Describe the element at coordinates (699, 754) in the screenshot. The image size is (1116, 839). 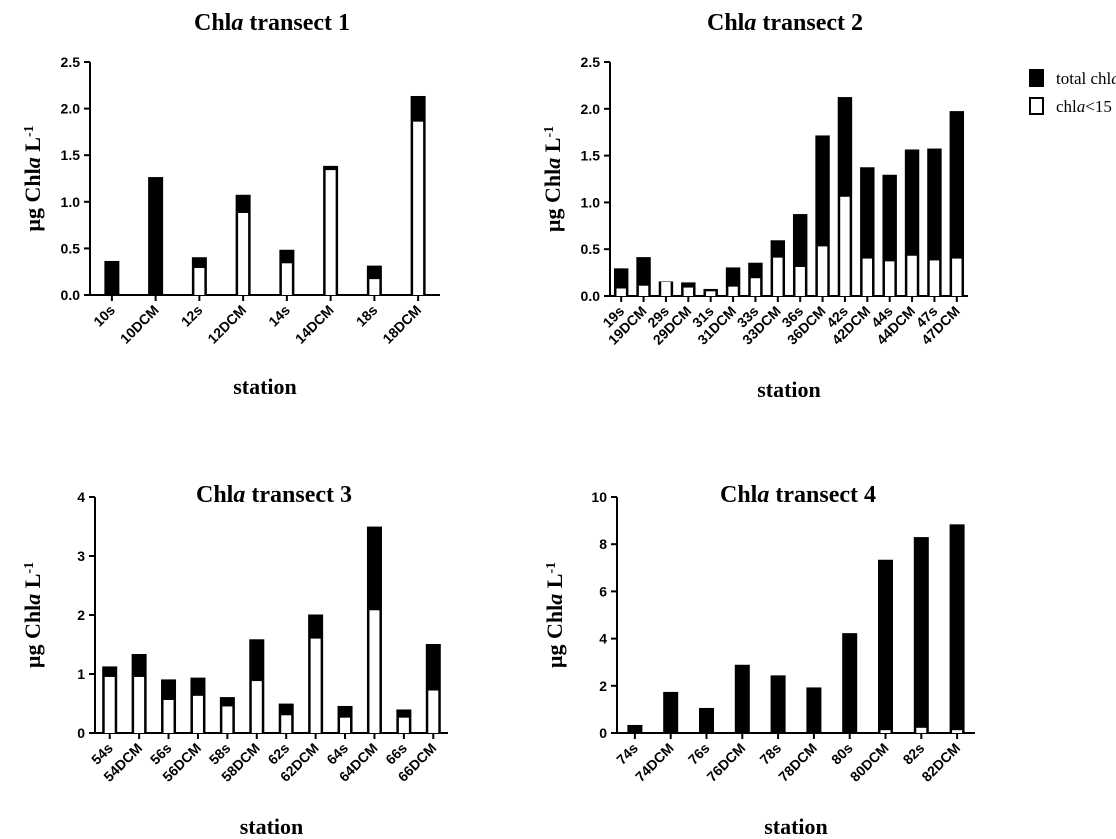
I see `x-tick-label: 76s` at that location.